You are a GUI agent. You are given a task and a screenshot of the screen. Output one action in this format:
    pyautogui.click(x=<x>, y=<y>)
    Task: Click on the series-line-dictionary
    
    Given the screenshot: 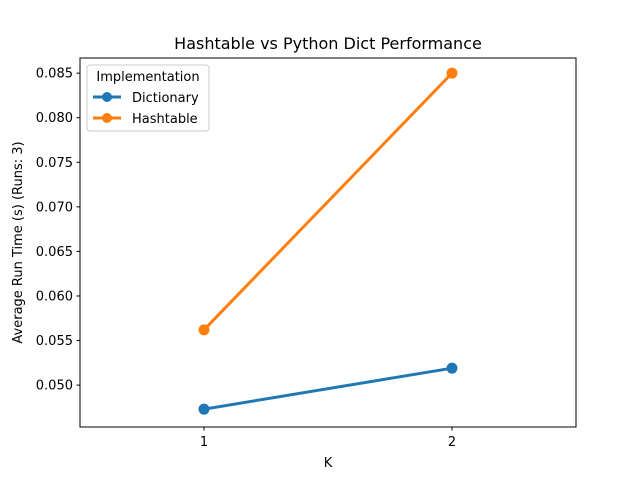 What is the action you would take?
    pyautogui.click(x=328, y=388)
    